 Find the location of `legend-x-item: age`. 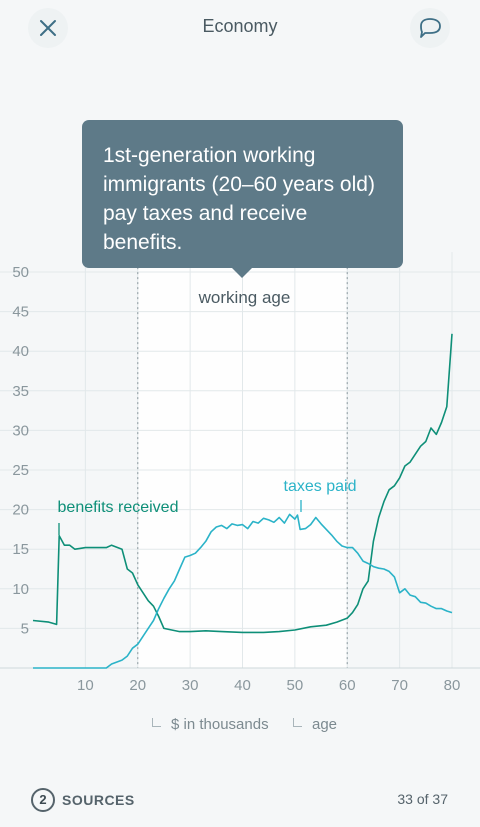

legend-x-item: age is located at coordinates (315, 724).